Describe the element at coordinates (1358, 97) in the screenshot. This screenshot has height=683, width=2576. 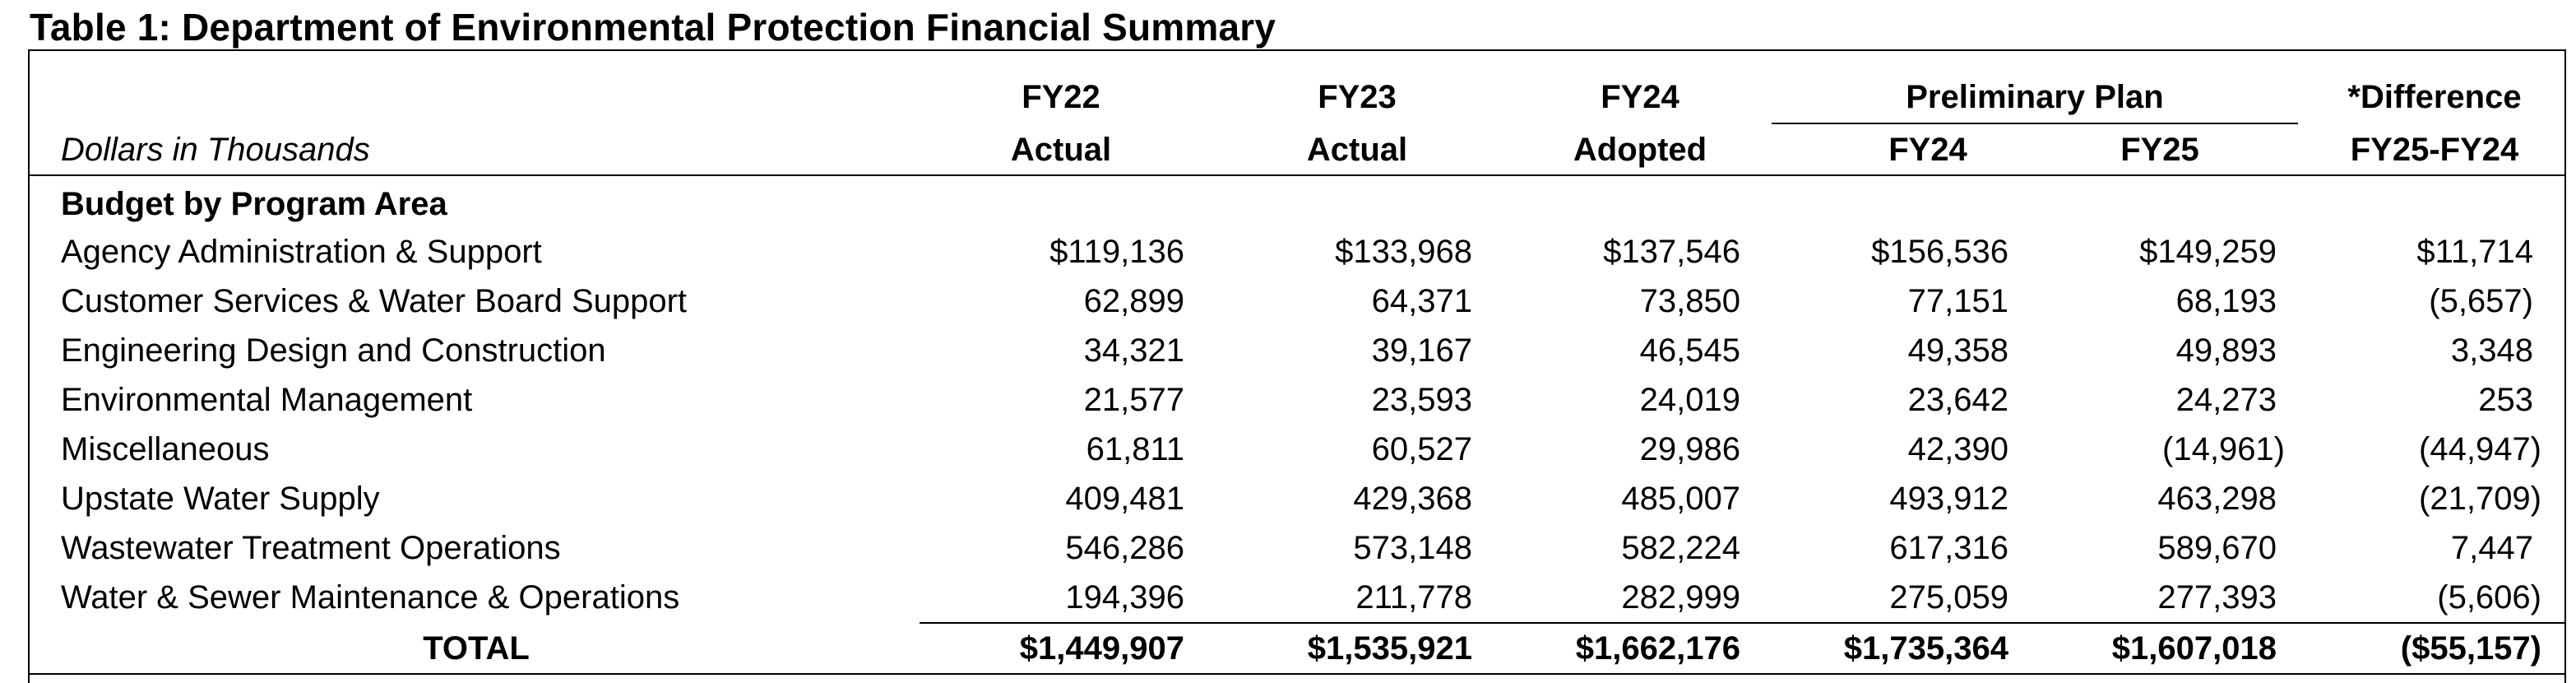
I see `header-fy23-year: FY23` at that location.